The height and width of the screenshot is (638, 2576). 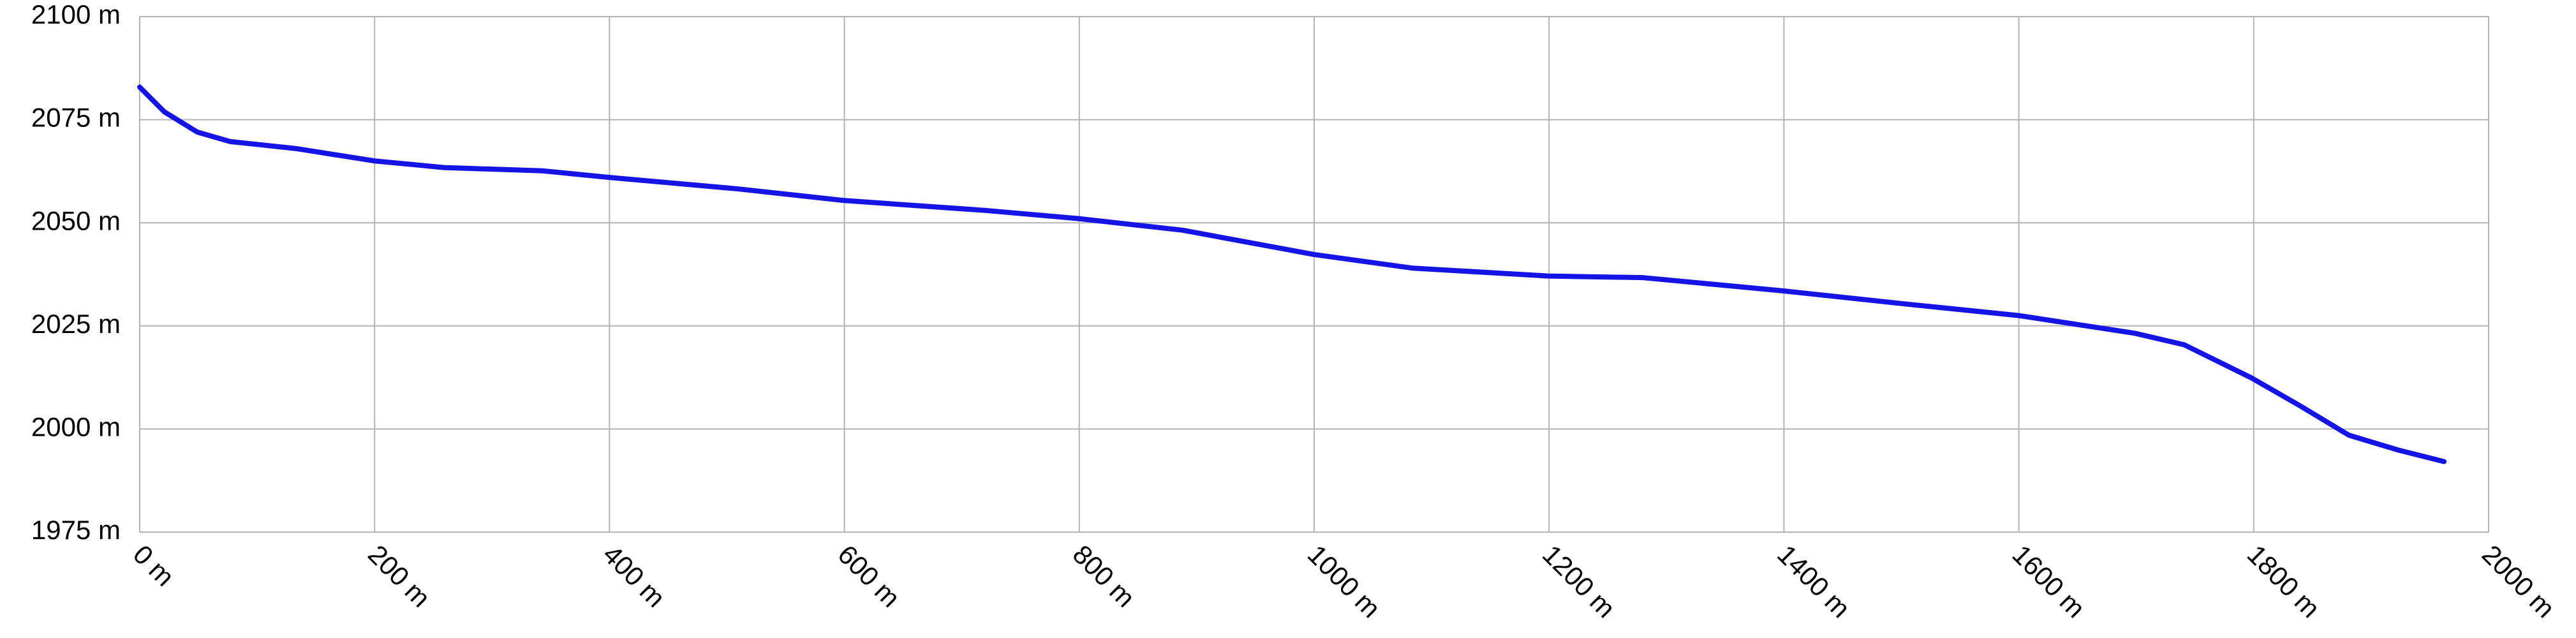 I want to click on x-tick-label: 1400 m, so click(x=1814, y=581).